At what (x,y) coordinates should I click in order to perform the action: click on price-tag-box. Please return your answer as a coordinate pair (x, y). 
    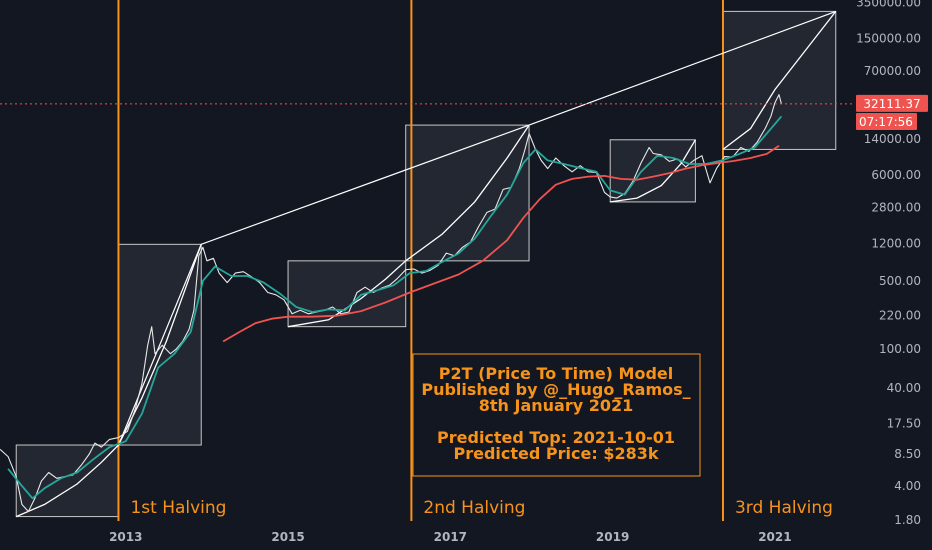
    Looking at the image, I should click on (892, 103).